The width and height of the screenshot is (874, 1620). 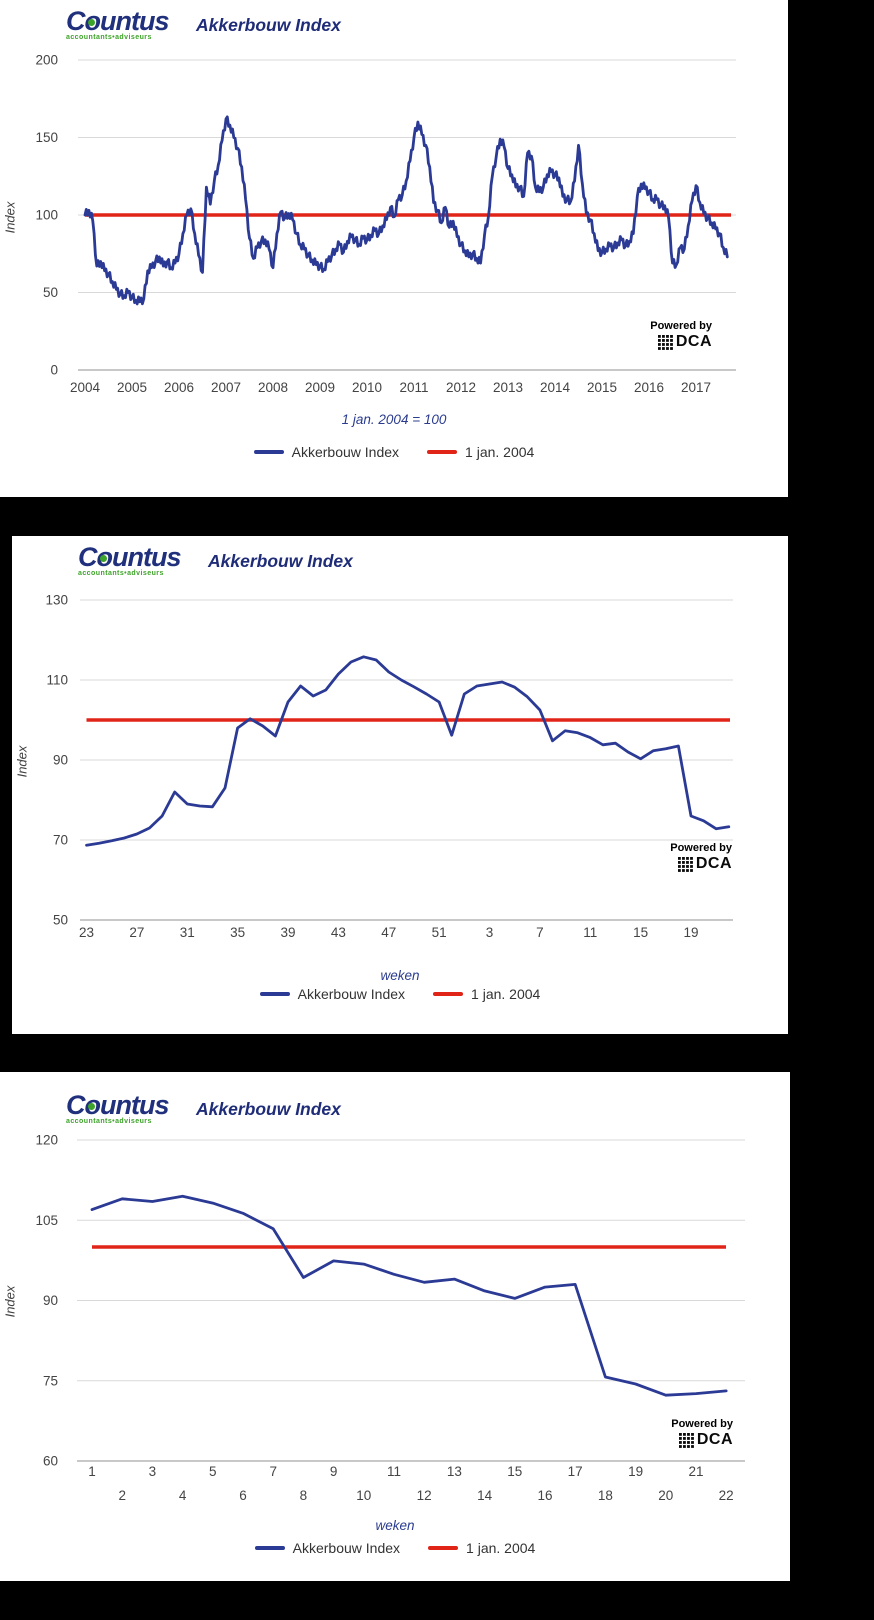 What do you see at coordinates (92, 1471) in the screenshot?
I see `x-tick-label: 1` at bounding box center [92, 1471].